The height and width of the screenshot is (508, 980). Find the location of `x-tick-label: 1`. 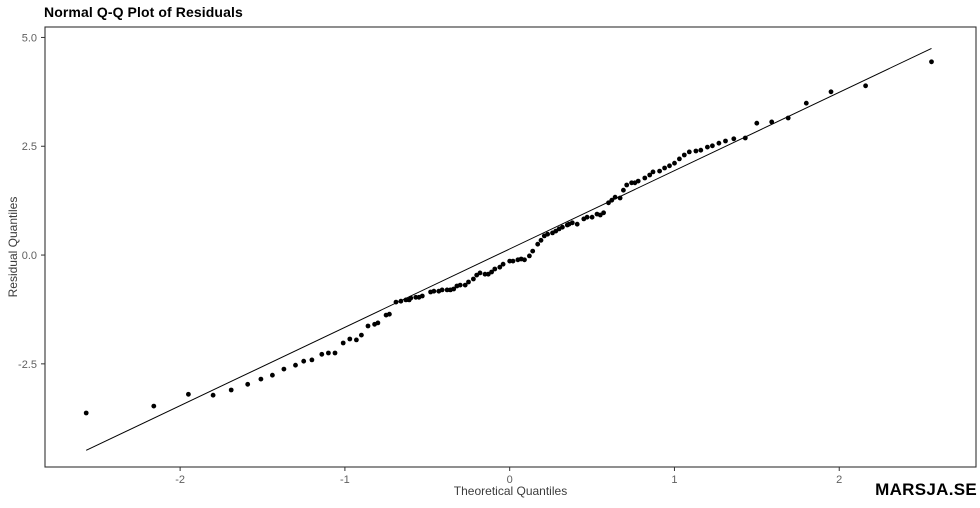

x-tick-label: 1 is located at coordinates (674, 480).